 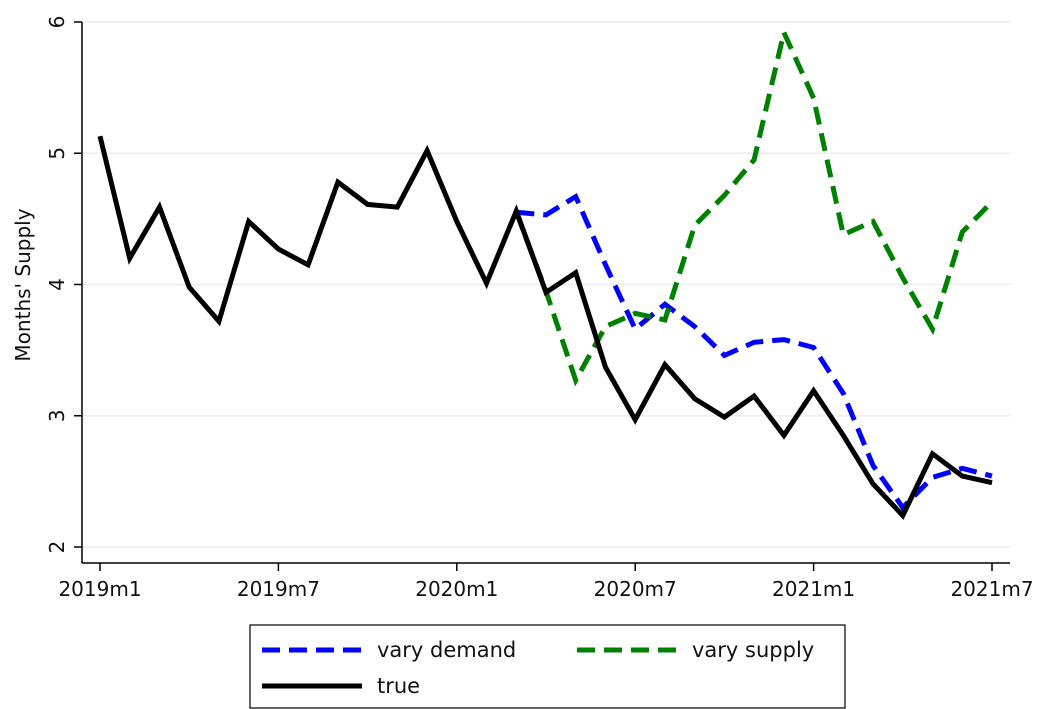 What do you see at coordinates (23, 284) in the screenshot?
I see `y-axis-title: Months' Supply` at bounding box center [23, 284].